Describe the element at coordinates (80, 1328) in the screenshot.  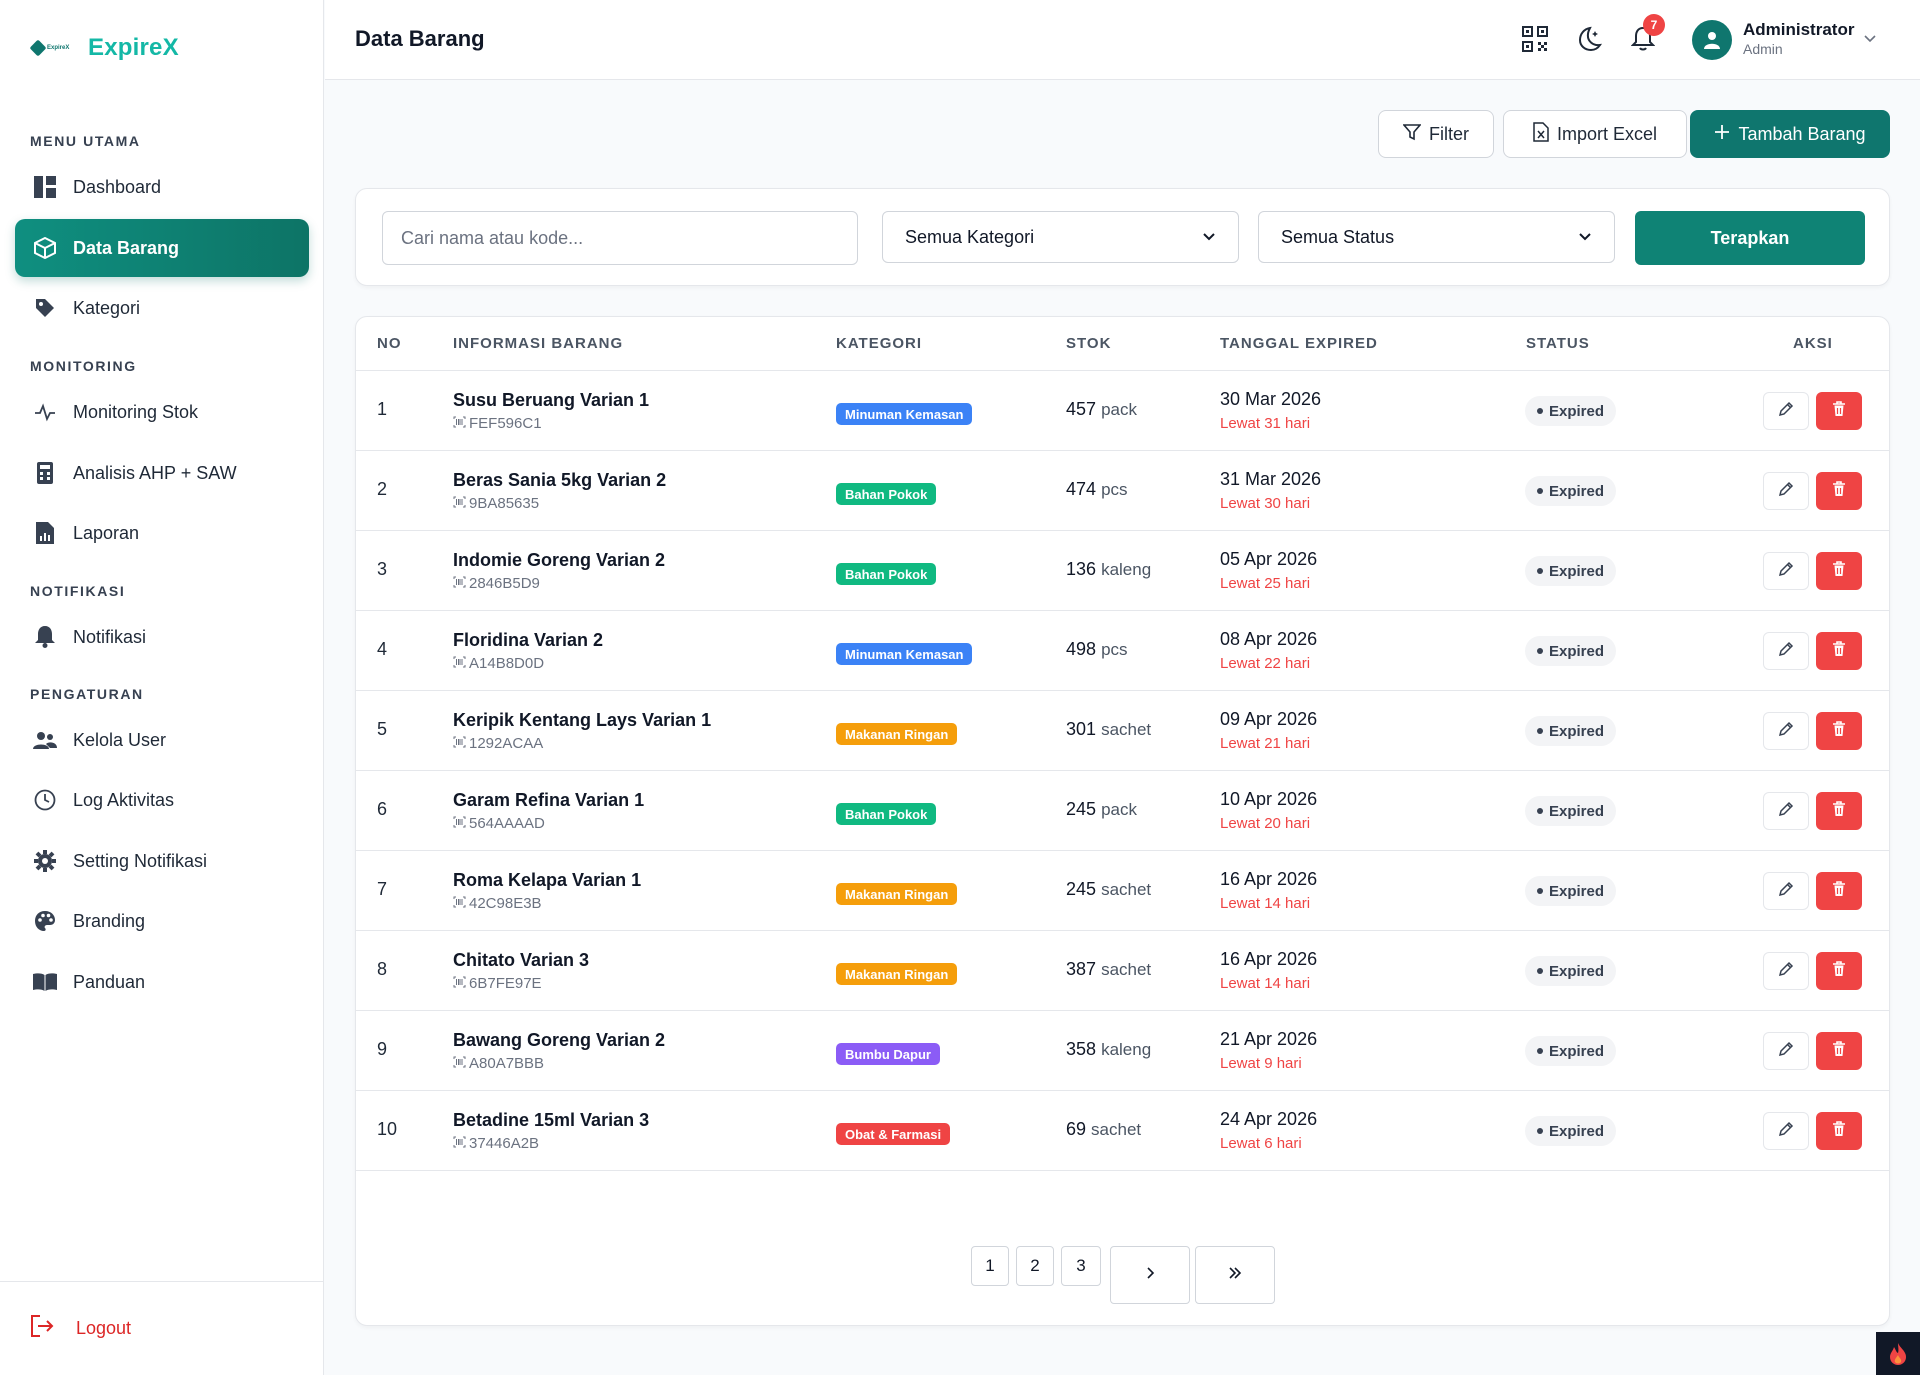
I see `logout-button: Logout` at that location.